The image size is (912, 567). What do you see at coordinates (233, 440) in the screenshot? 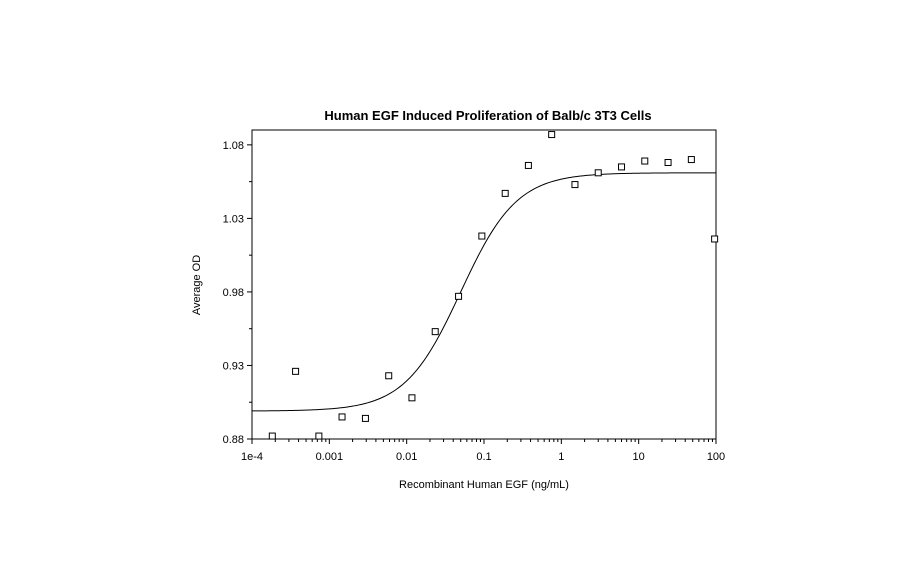
I see `y-tick-label: 0.88` at bounding box center [233, 440].